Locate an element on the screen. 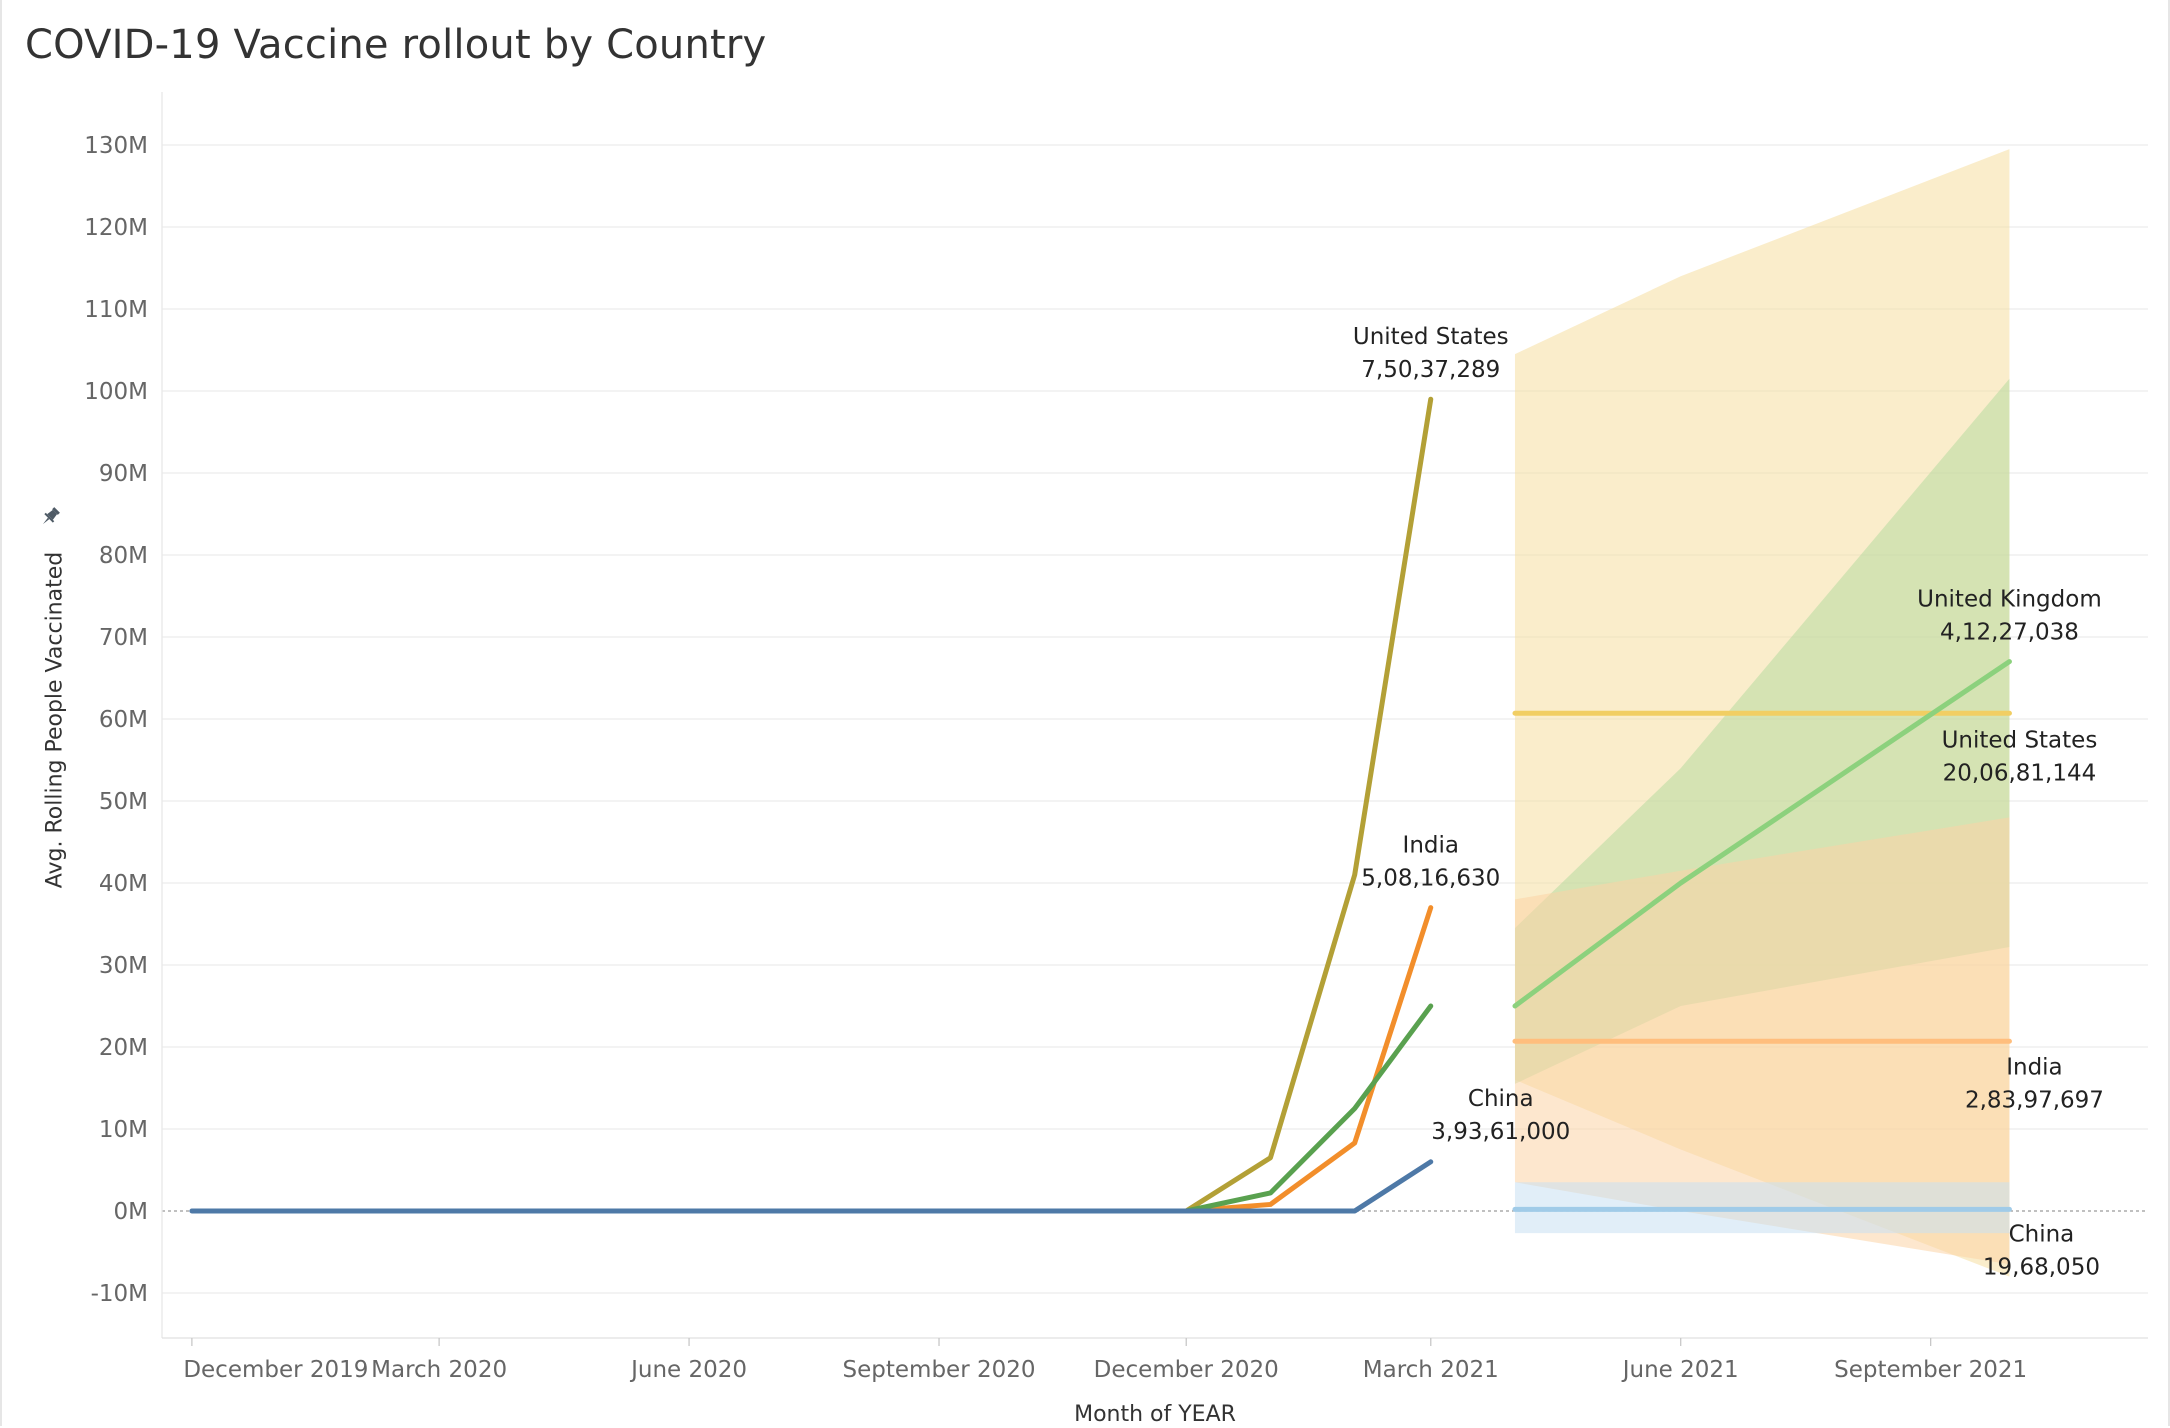  annotation-value: 20,06,81,144 is located at coordinates (2020, 773).